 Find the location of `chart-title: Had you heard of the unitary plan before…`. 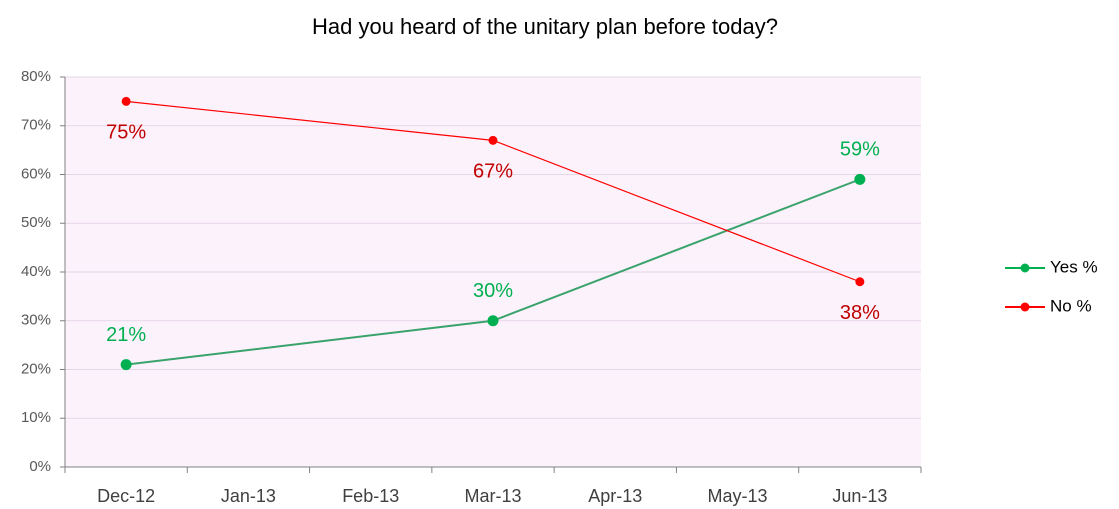

chart-title: Had you heard of the unitary plan before… is located at coordinates (545, 26).